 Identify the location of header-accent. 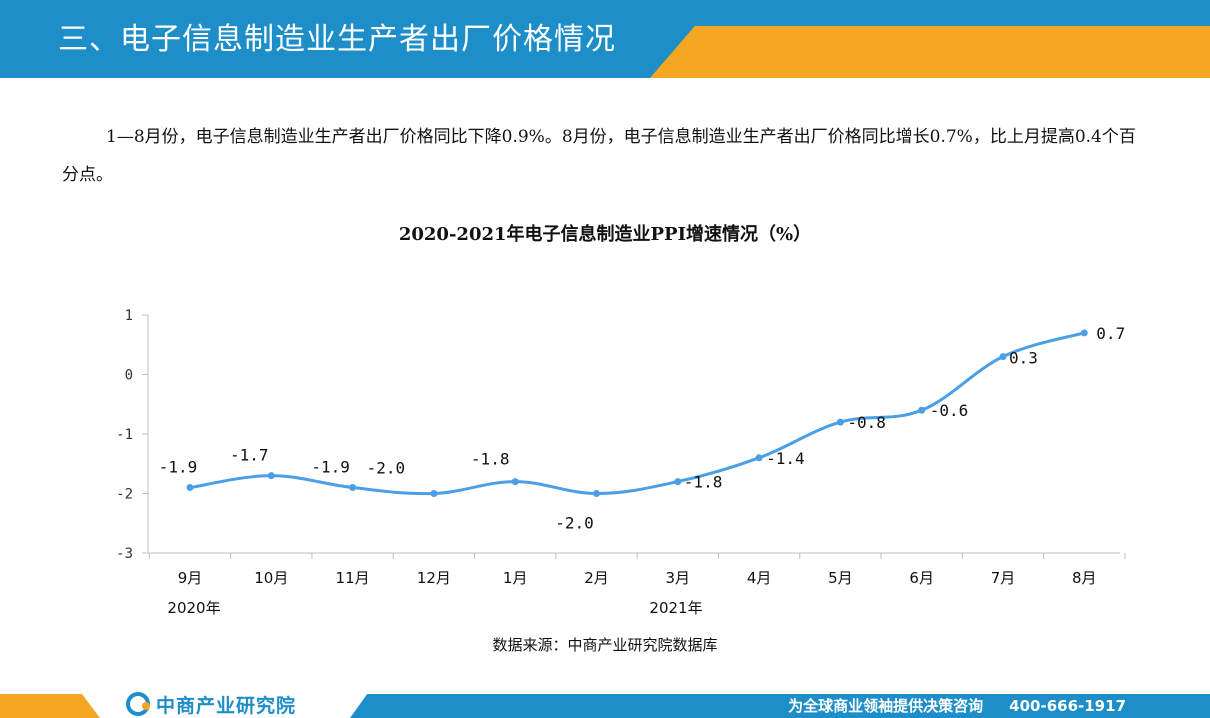
(930, 52).